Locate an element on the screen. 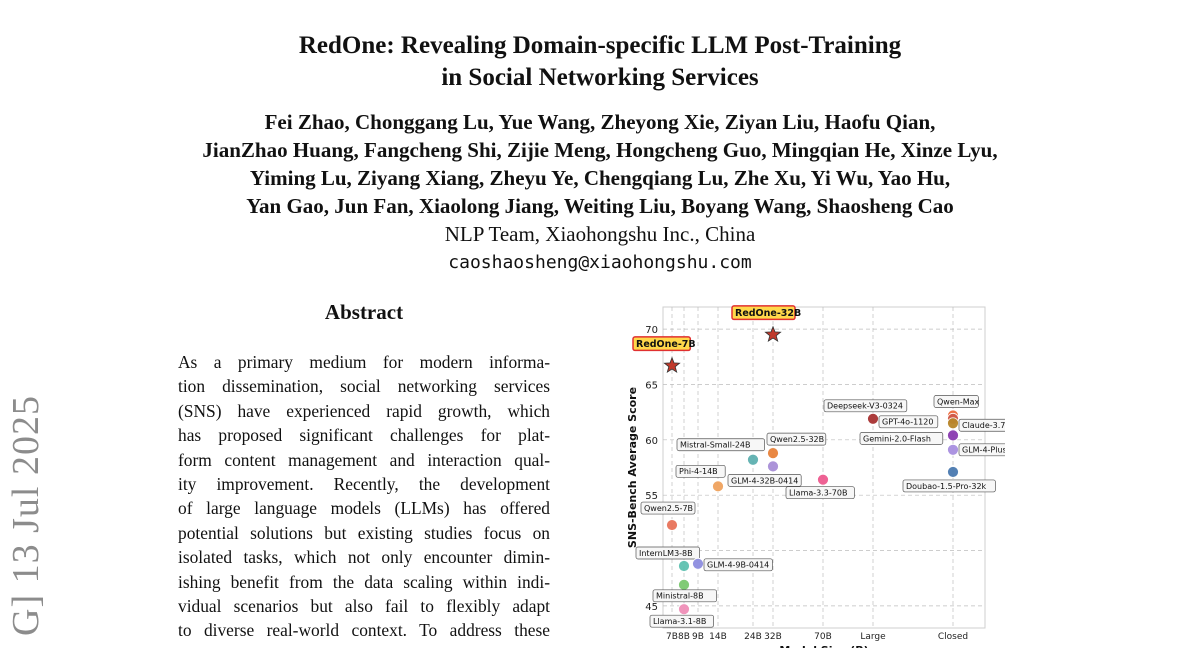 This screenshot has width=1200, height=648. affiliation: NLP Team, Xiaohongshu Inc., China is located at coordinates (600, 234).